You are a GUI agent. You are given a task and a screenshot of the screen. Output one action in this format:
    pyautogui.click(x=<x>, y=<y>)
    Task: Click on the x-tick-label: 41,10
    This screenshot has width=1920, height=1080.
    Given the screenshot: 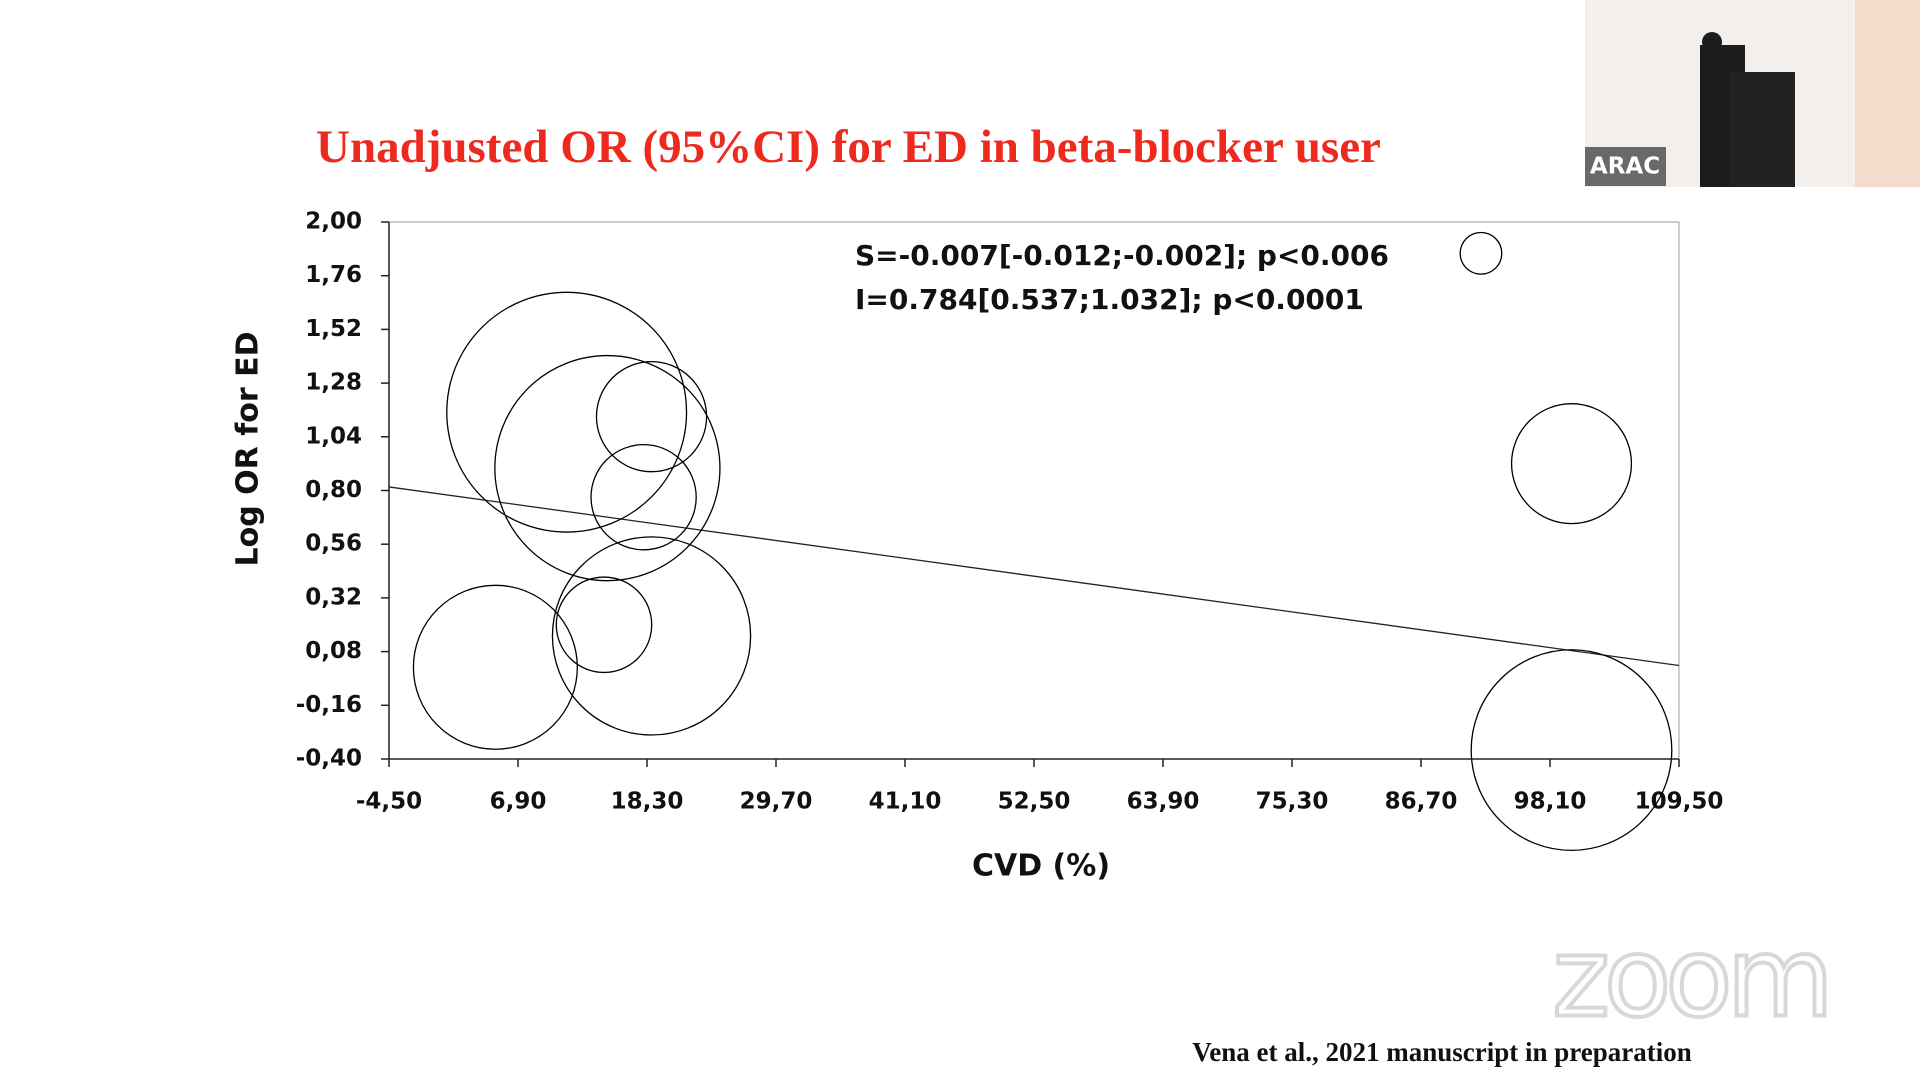 What is the action you would take?
    pyautogui.click(x=905, y=802)
    